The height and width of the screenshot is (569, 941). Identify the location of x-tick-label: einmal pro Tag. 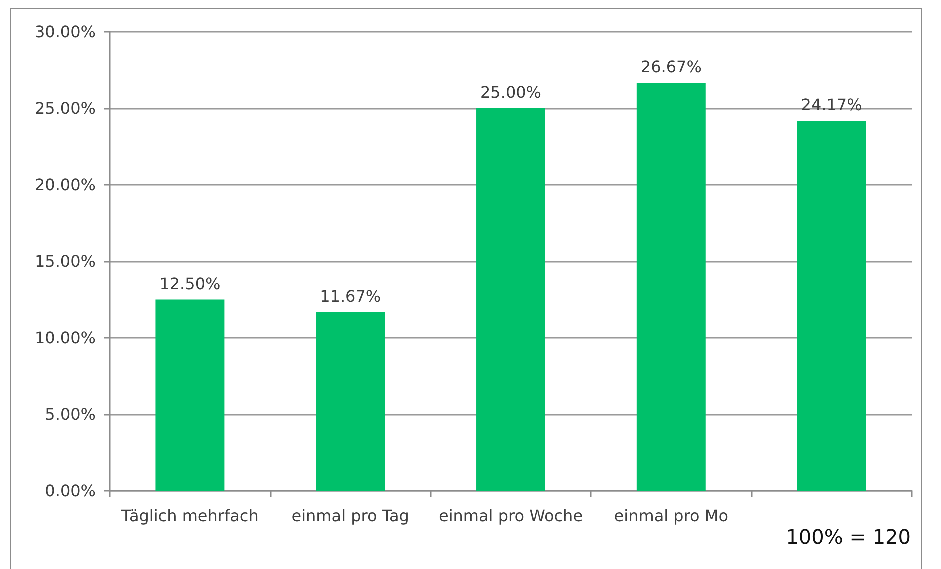
(351, 516).